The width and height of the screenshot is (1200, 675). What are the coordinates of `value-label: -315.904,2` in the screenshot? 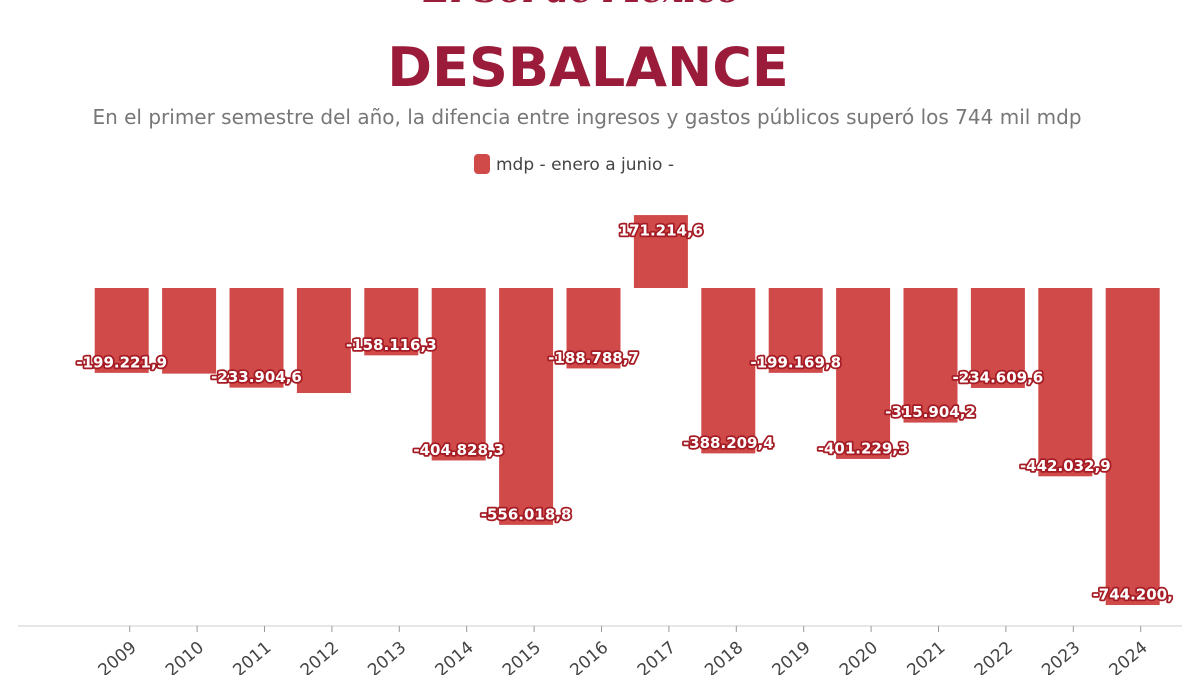 It's located at (930, 412).